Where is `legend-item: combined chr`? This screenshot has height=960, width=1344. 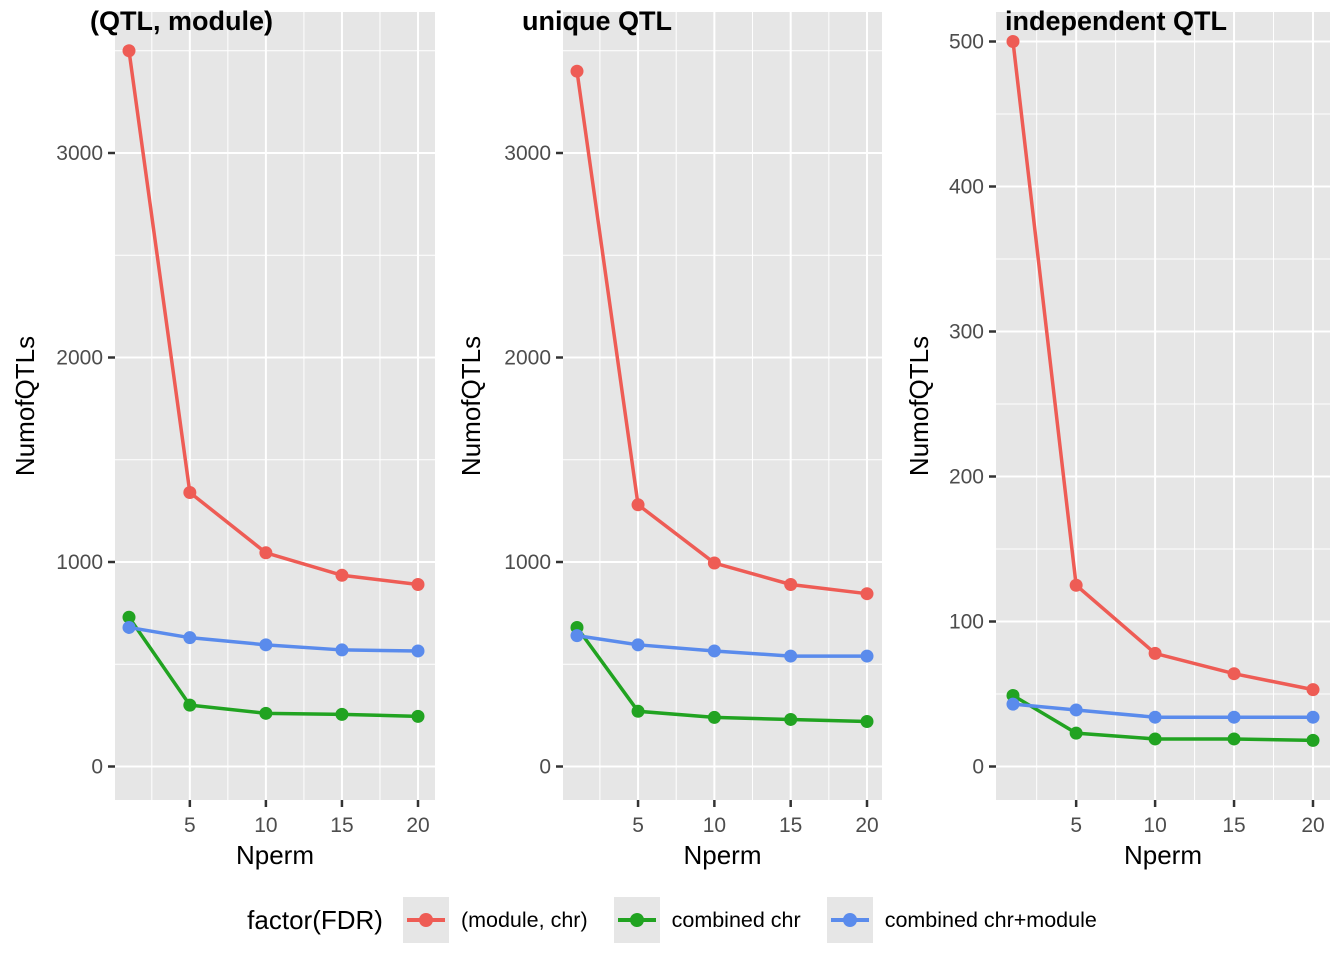
legend-item: combined chr is located at coordinates (707, 920).